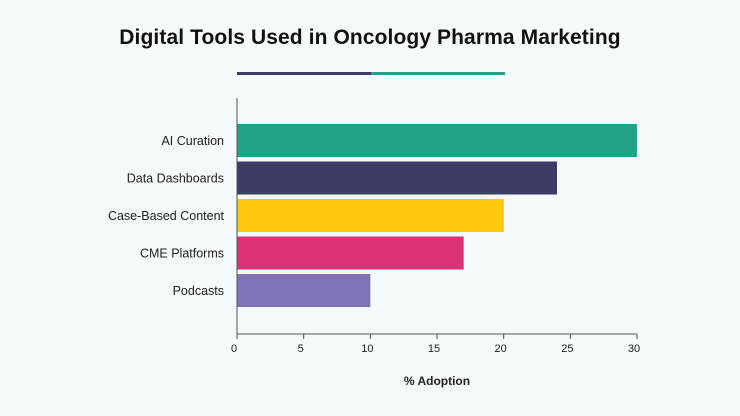  Describe the element at coordinates (370, 215) in the screenshot. I see `bar-case-based-content` at that location.